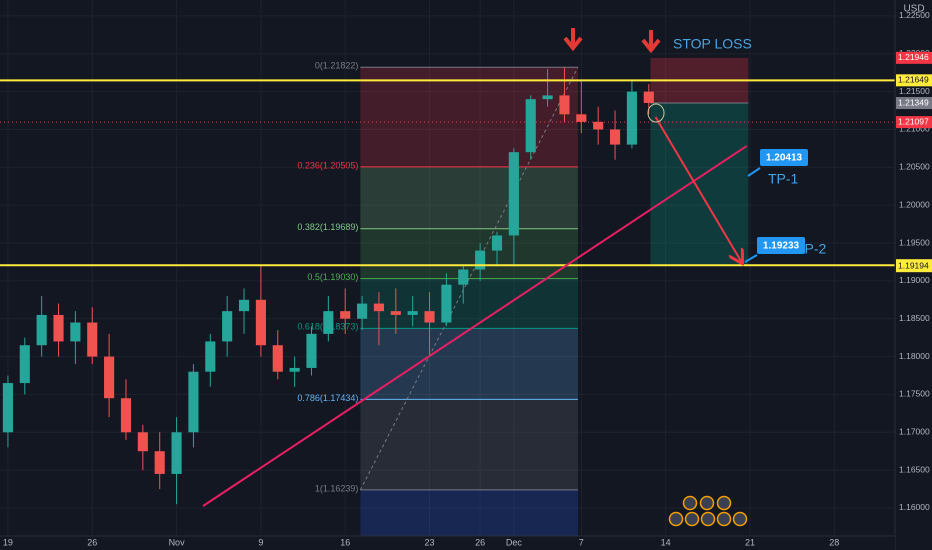 Image resolution: width=932 pixels, height=550 pixels. What do you see at coordinates (430, 542) in the screenshot?
I see `x-tick-label: 23` at bounding box center [430, 542].